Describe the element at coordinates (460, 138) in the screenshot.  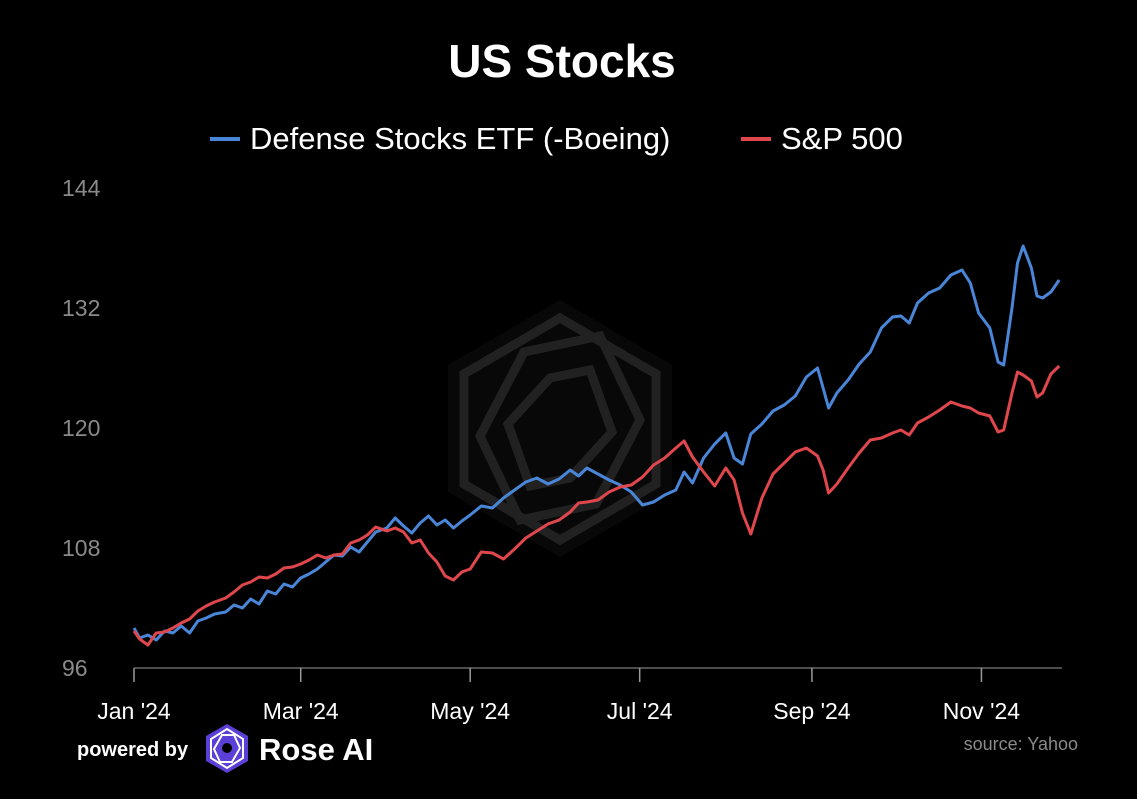
I see `legend-label-defense: Defense Stocks ETF (-Boeing)` at that location.